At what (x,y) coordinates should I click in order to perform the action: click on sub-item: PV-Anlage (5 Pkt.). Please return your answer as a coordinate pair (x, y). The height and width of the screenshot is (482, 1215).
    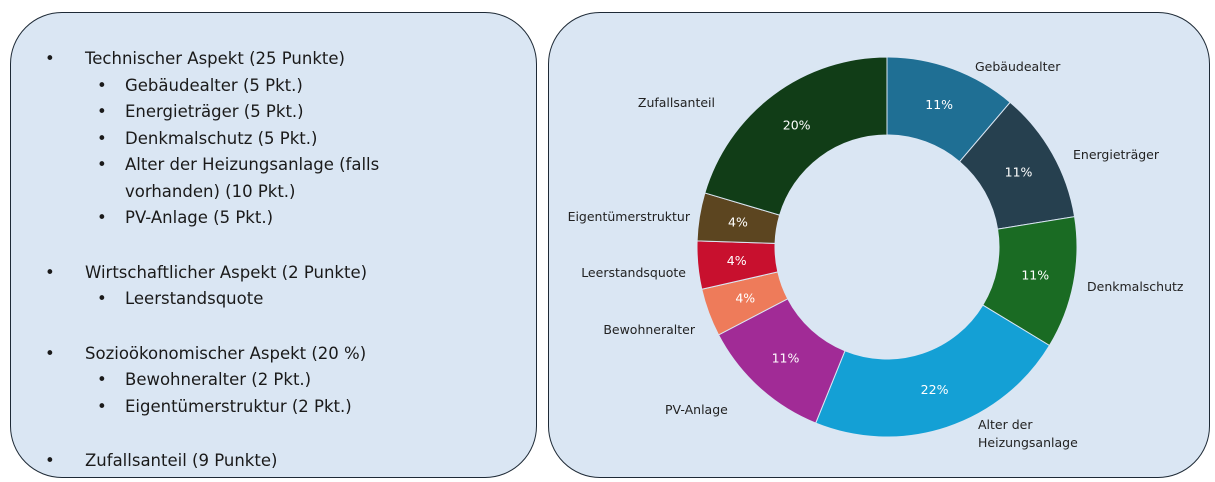
    Looking at the image, I should click on (218, 218).